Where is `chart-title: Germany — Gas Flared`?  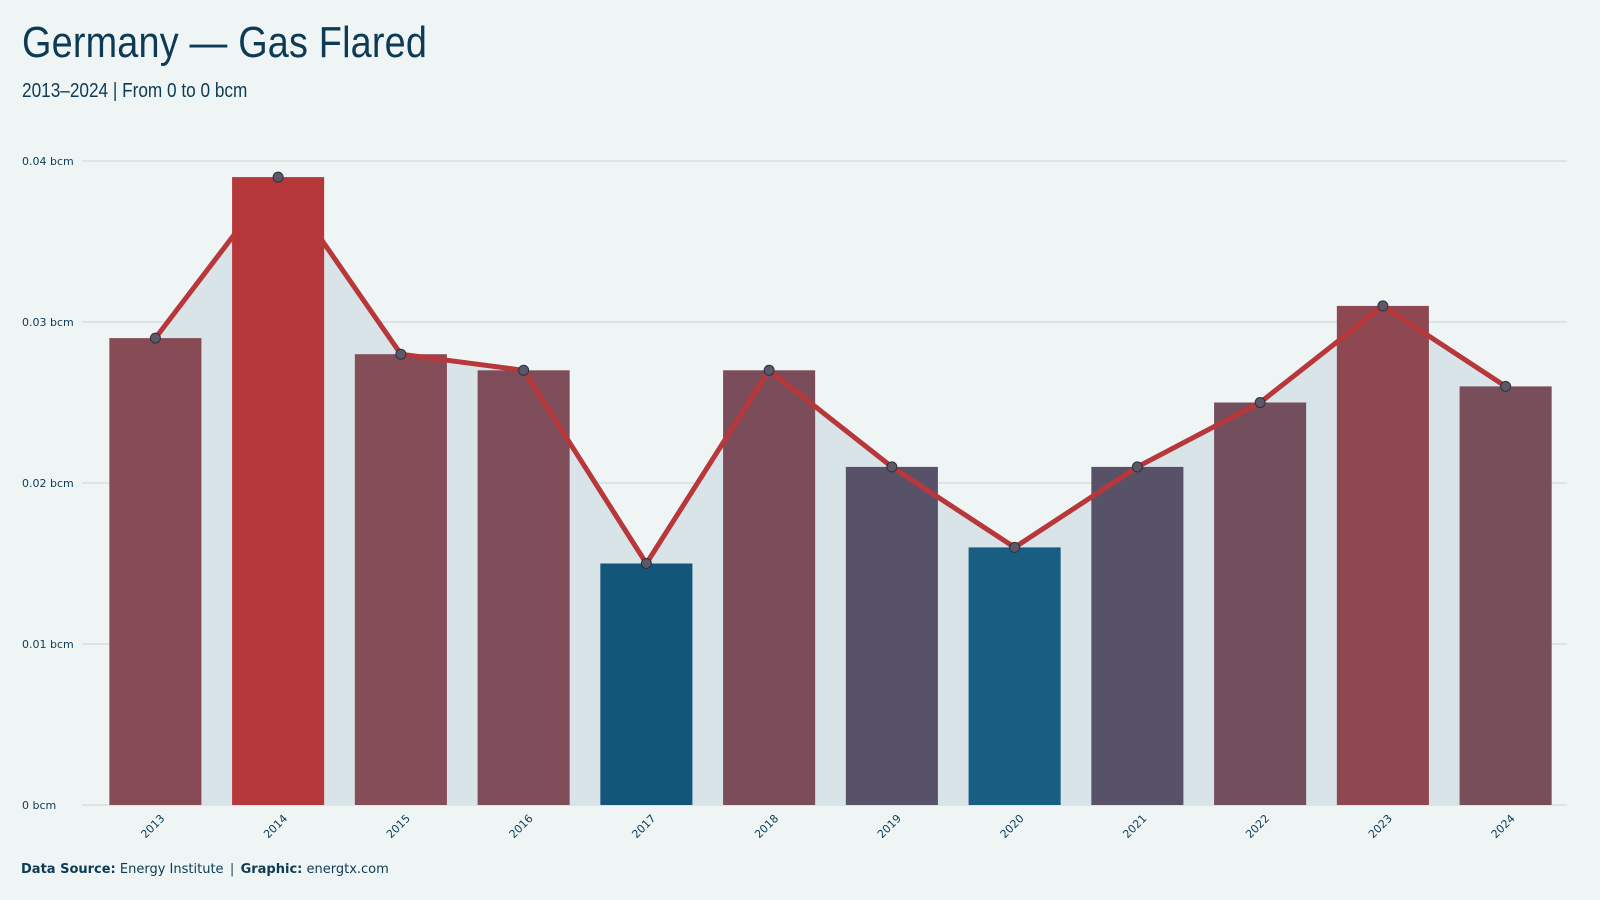 chart-title: Germany — Gas Flared is located at coordinates (225, 42).